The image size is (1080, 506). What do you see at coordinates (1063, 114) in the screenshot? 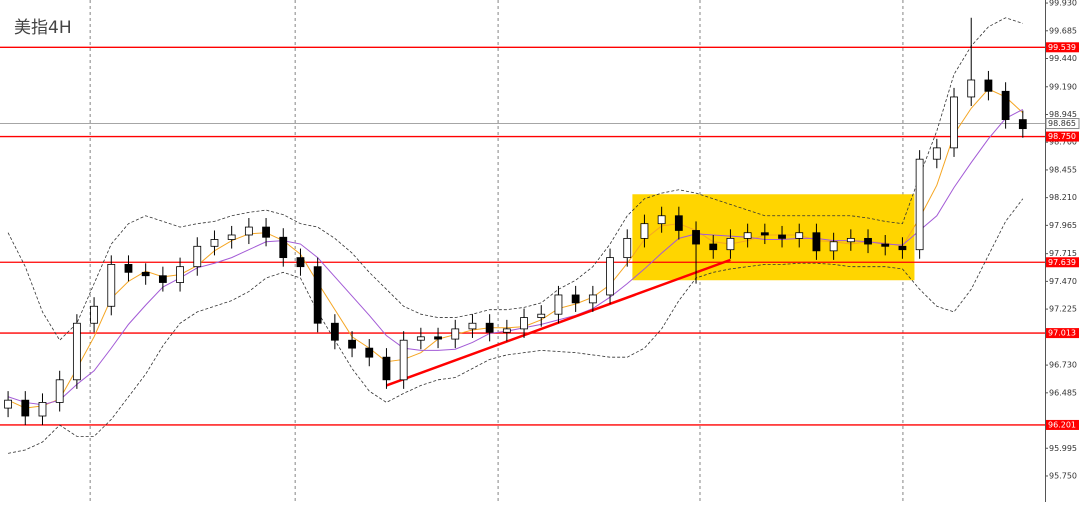
I see `y-tick-label: 98.945` at bounding box center [1063, 114].